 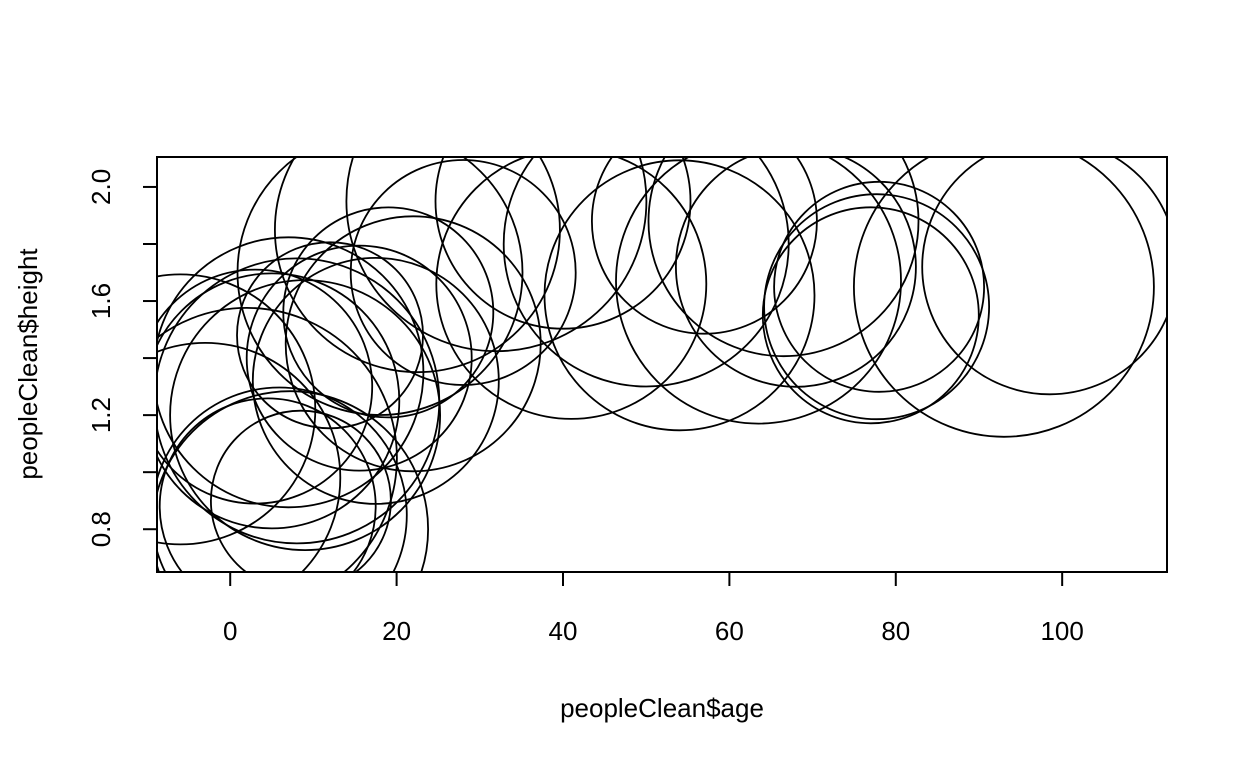 What do you see at coordinates (101, 301) in the screenshot?
I see `y-tick-label: 1.6` at bounding box center [101, 301].